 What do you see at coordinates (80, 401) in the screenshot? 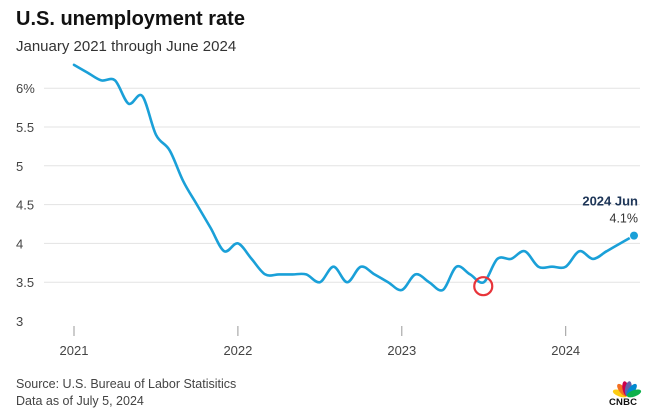
I see `data-date-note: Data as of July 5, 2024` at bounding box center [80, 401].